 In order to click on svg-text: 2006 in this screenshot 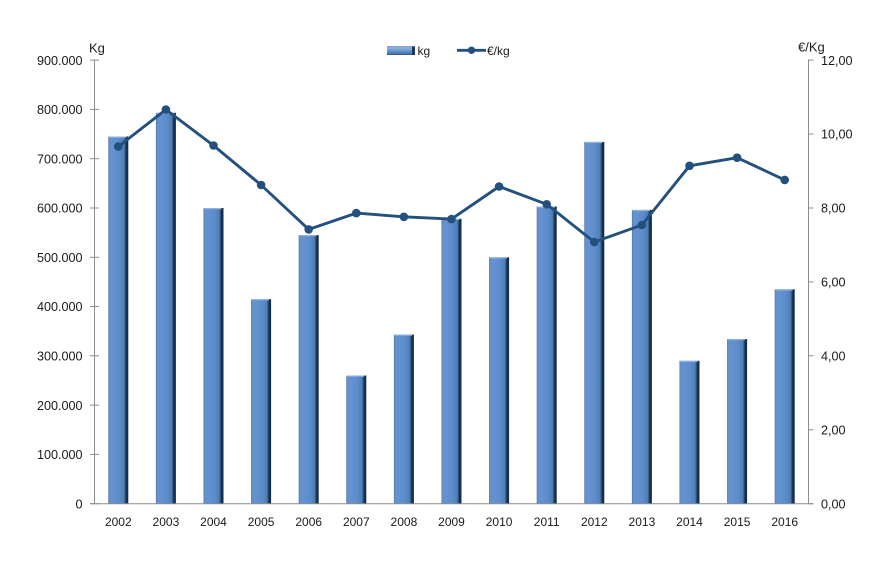, I will do `click(308, 522)`.